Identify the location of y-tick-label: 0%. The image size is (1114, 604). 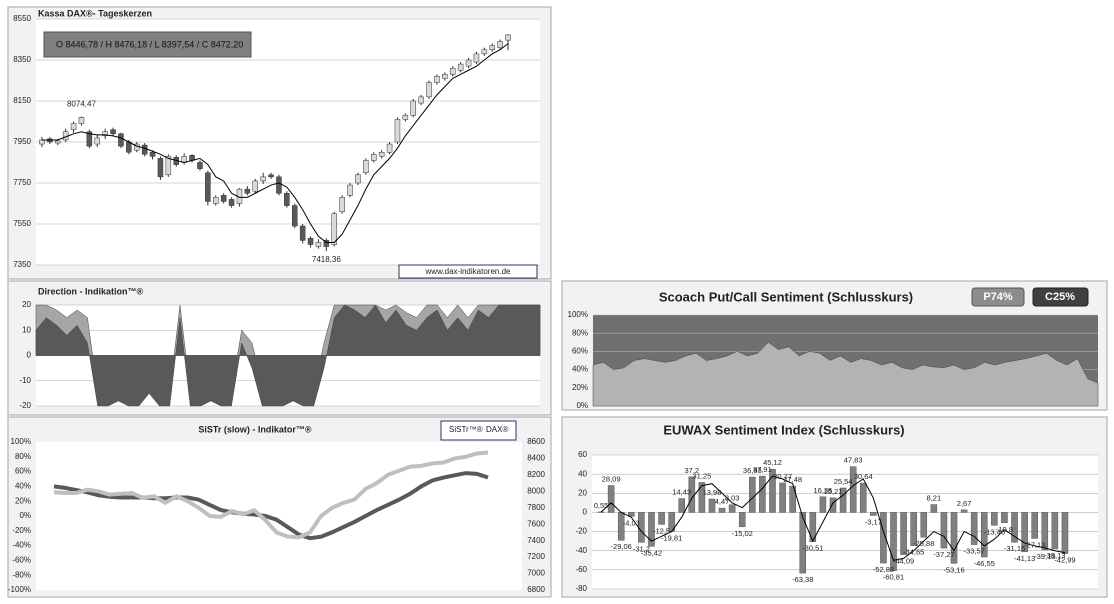
(25, 515).